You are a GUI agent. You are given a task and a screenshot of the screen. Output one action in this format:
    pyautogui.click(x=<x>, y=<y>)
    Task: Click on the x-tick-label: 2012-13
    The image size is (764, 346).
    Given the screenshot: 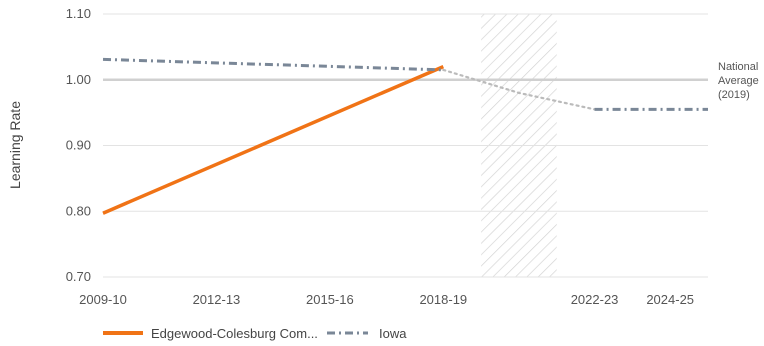 What is the action you would take?
    pyautogui.click(x=217, y=299)
    